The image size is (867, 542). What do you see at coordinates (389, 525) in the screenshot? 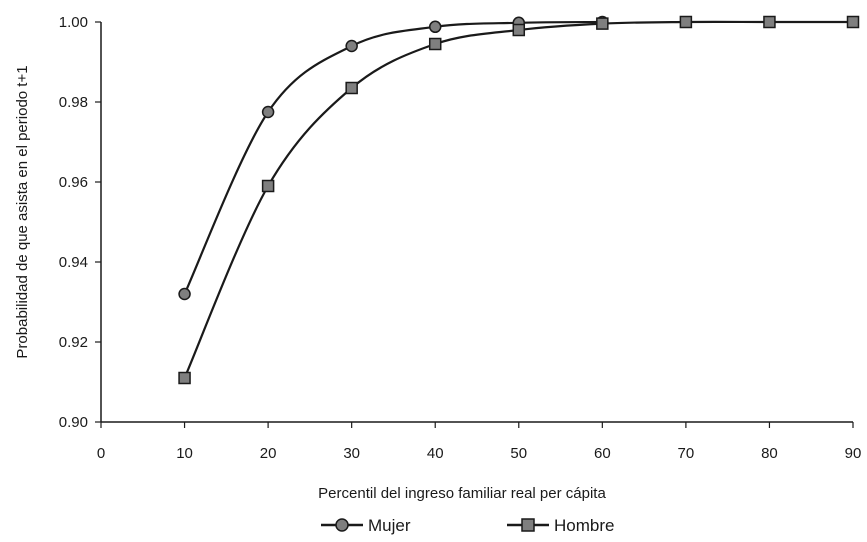
I see `legend-label-mujer: Mujer` at bounding box center [389, 525].